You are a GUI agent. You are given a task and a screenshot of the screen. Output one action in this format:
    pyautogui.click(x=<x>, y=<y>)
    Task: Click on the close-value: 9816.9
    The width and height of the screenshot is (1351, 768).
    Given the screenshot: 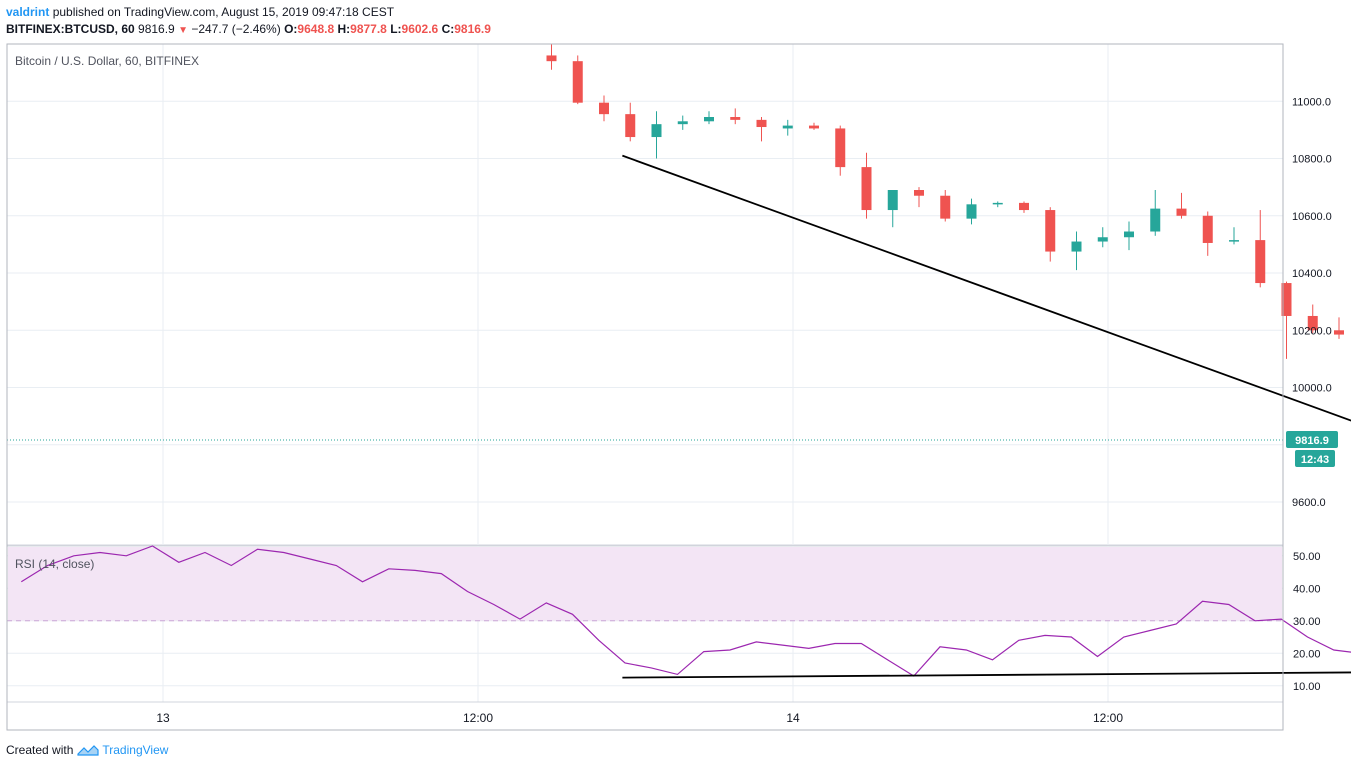 What is the action you would take?
    pyautogui.click(x=472, y=29)
    